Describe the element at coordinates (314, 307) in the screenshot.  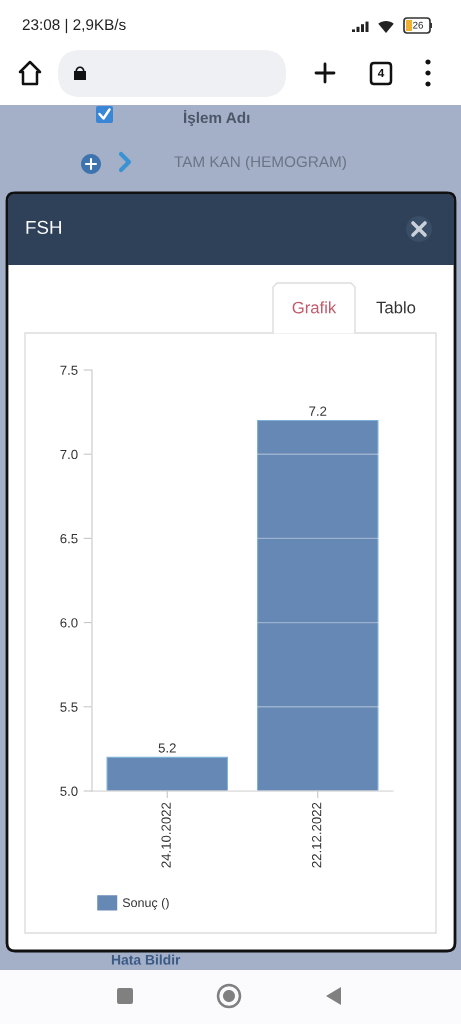
I see `text: Grafik` at that location.